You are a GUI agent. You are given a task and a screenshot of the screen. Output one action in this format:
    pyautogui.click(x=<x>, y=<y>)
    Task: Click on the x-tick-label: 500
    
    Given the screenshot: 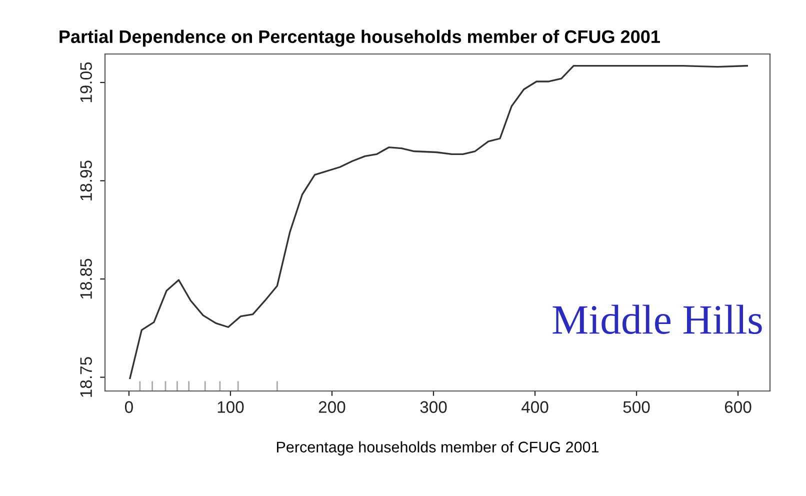 What is the action you would take?
    pyautogui.click(x=636, y=407)
    